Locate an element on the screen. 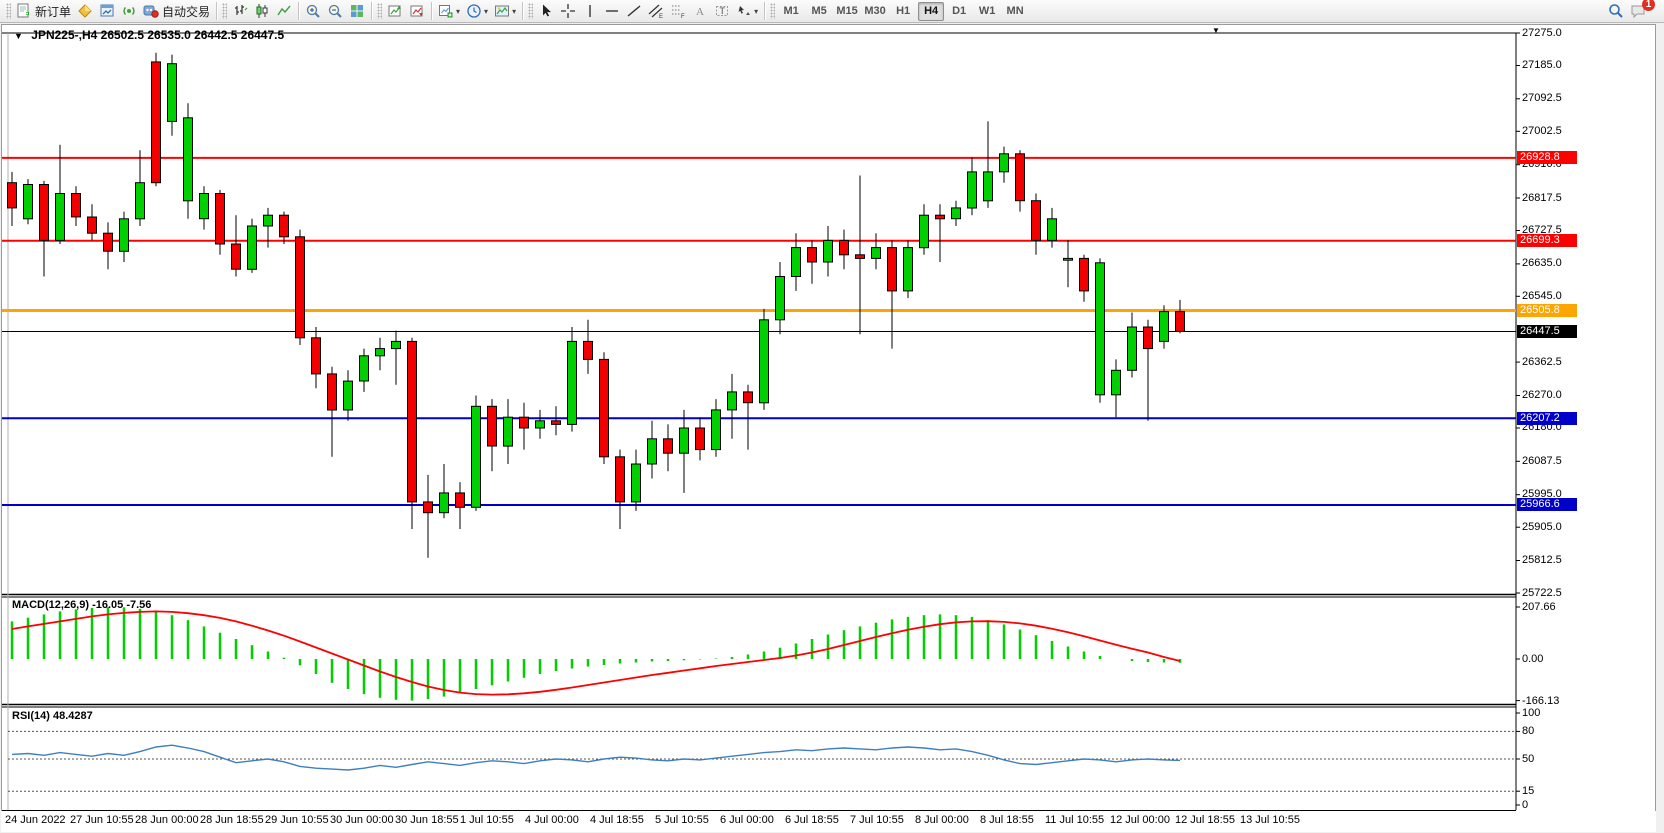 The height and width of the screenshot is (833, 1664). zoom-out-button is located at coordinates (335, 11).